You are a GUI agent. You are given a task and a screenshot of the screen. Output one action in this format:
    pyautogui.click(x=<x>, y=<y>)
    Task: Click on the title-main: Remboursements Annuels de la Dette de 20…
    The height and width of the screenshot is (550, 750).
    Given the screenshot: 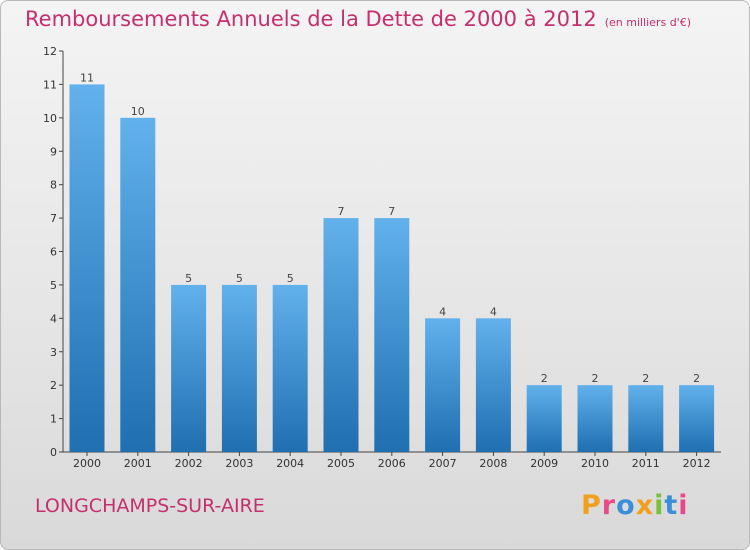 What is the action you would take?
    pyautogui.click(x=311, y=19)
    